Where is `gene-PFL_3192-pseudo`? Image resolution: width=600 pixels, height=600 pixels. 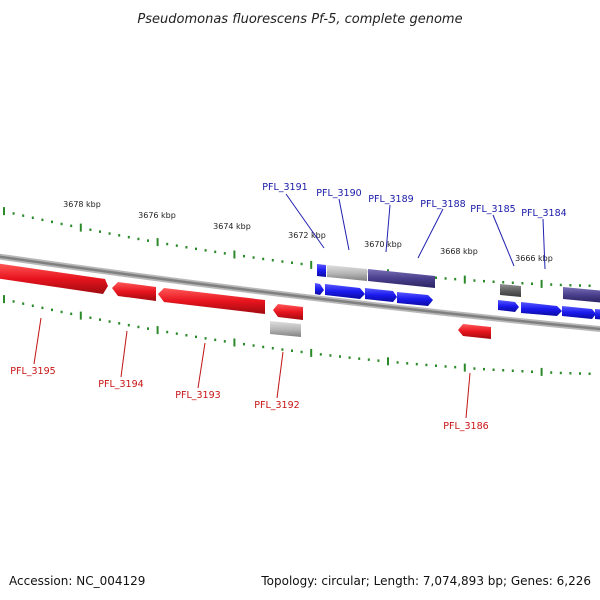 gene-PFL_3192-pseudo is located at coordinates (285, 329).